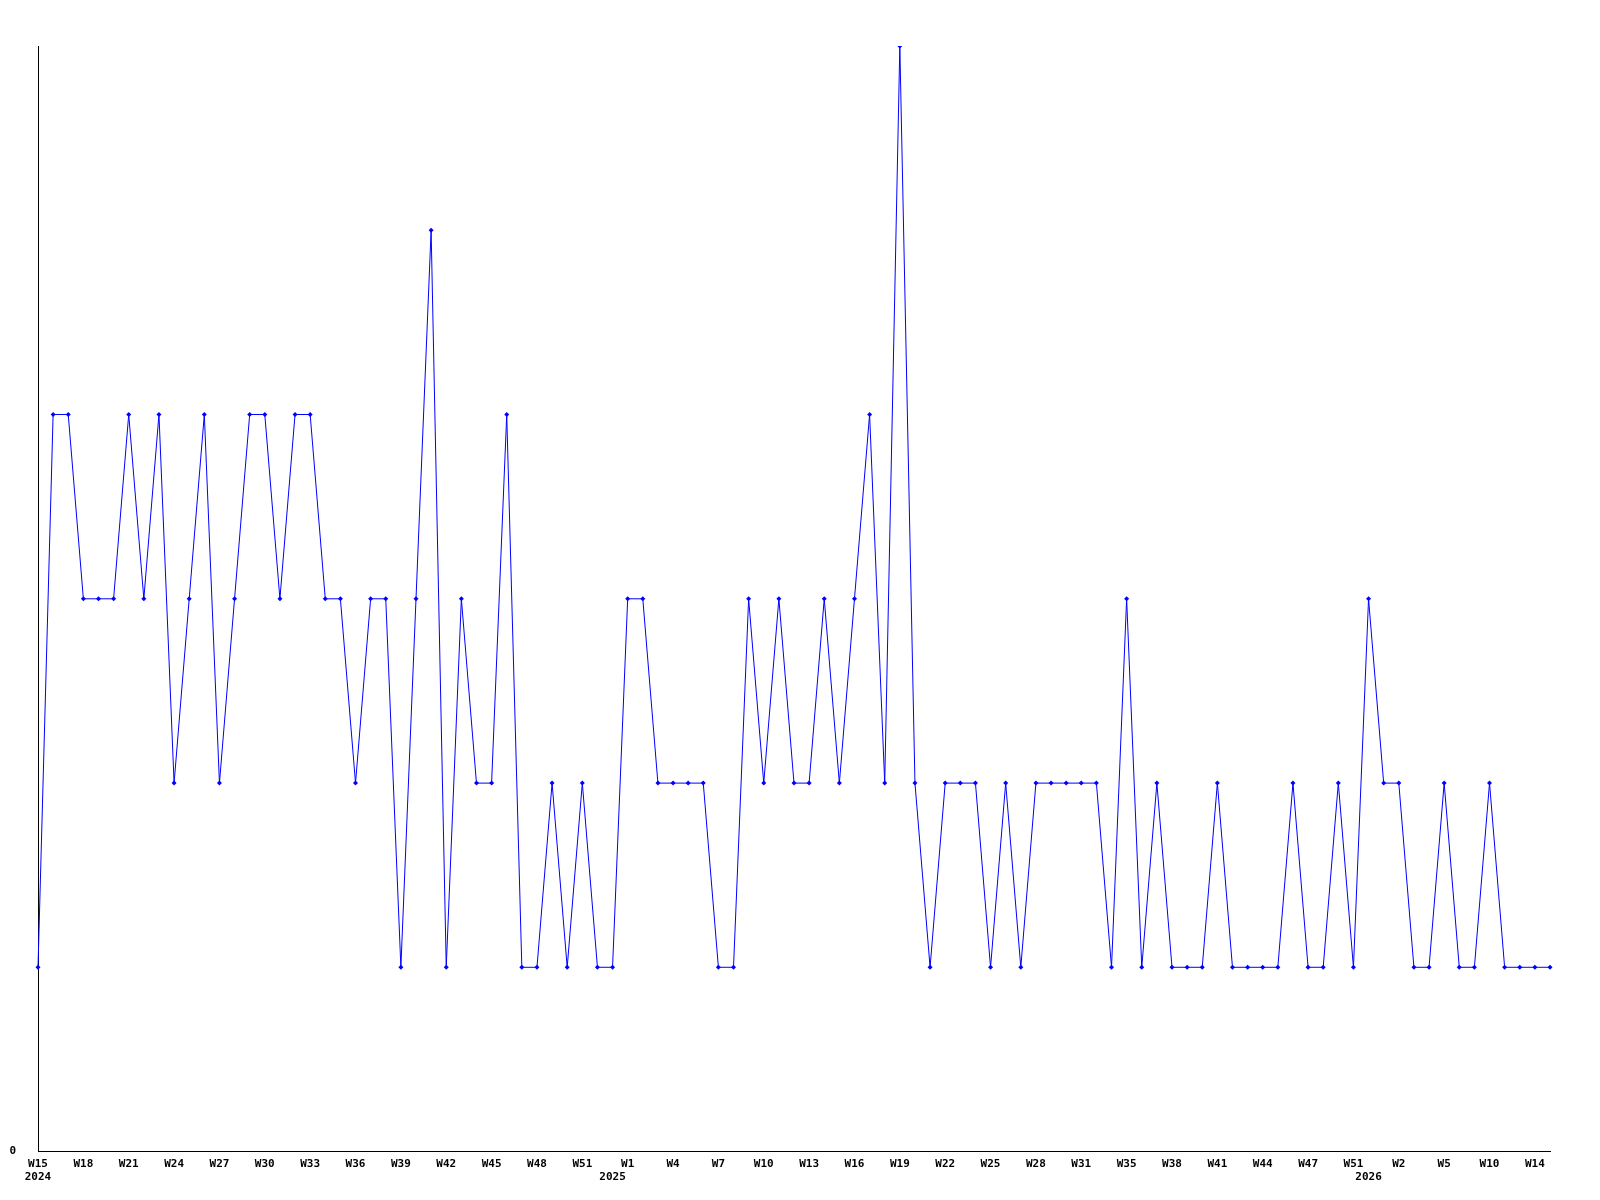 The image size is (1600, 1200). I want to click on x-tick-label: W48, so click(537, 1164).